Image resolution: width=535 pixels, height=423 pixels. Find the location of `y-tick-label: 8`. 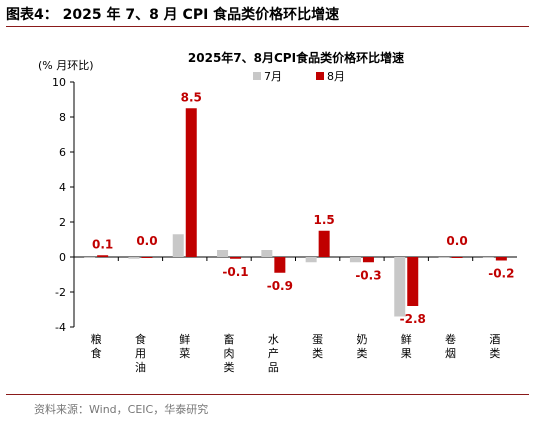

y-tick-label: 8 is located at coordinates (62, 117).